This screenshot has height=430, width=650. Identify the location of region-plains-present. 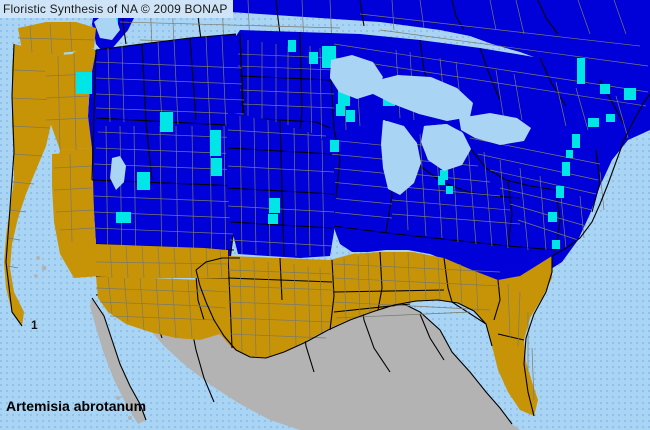
(281, 185).